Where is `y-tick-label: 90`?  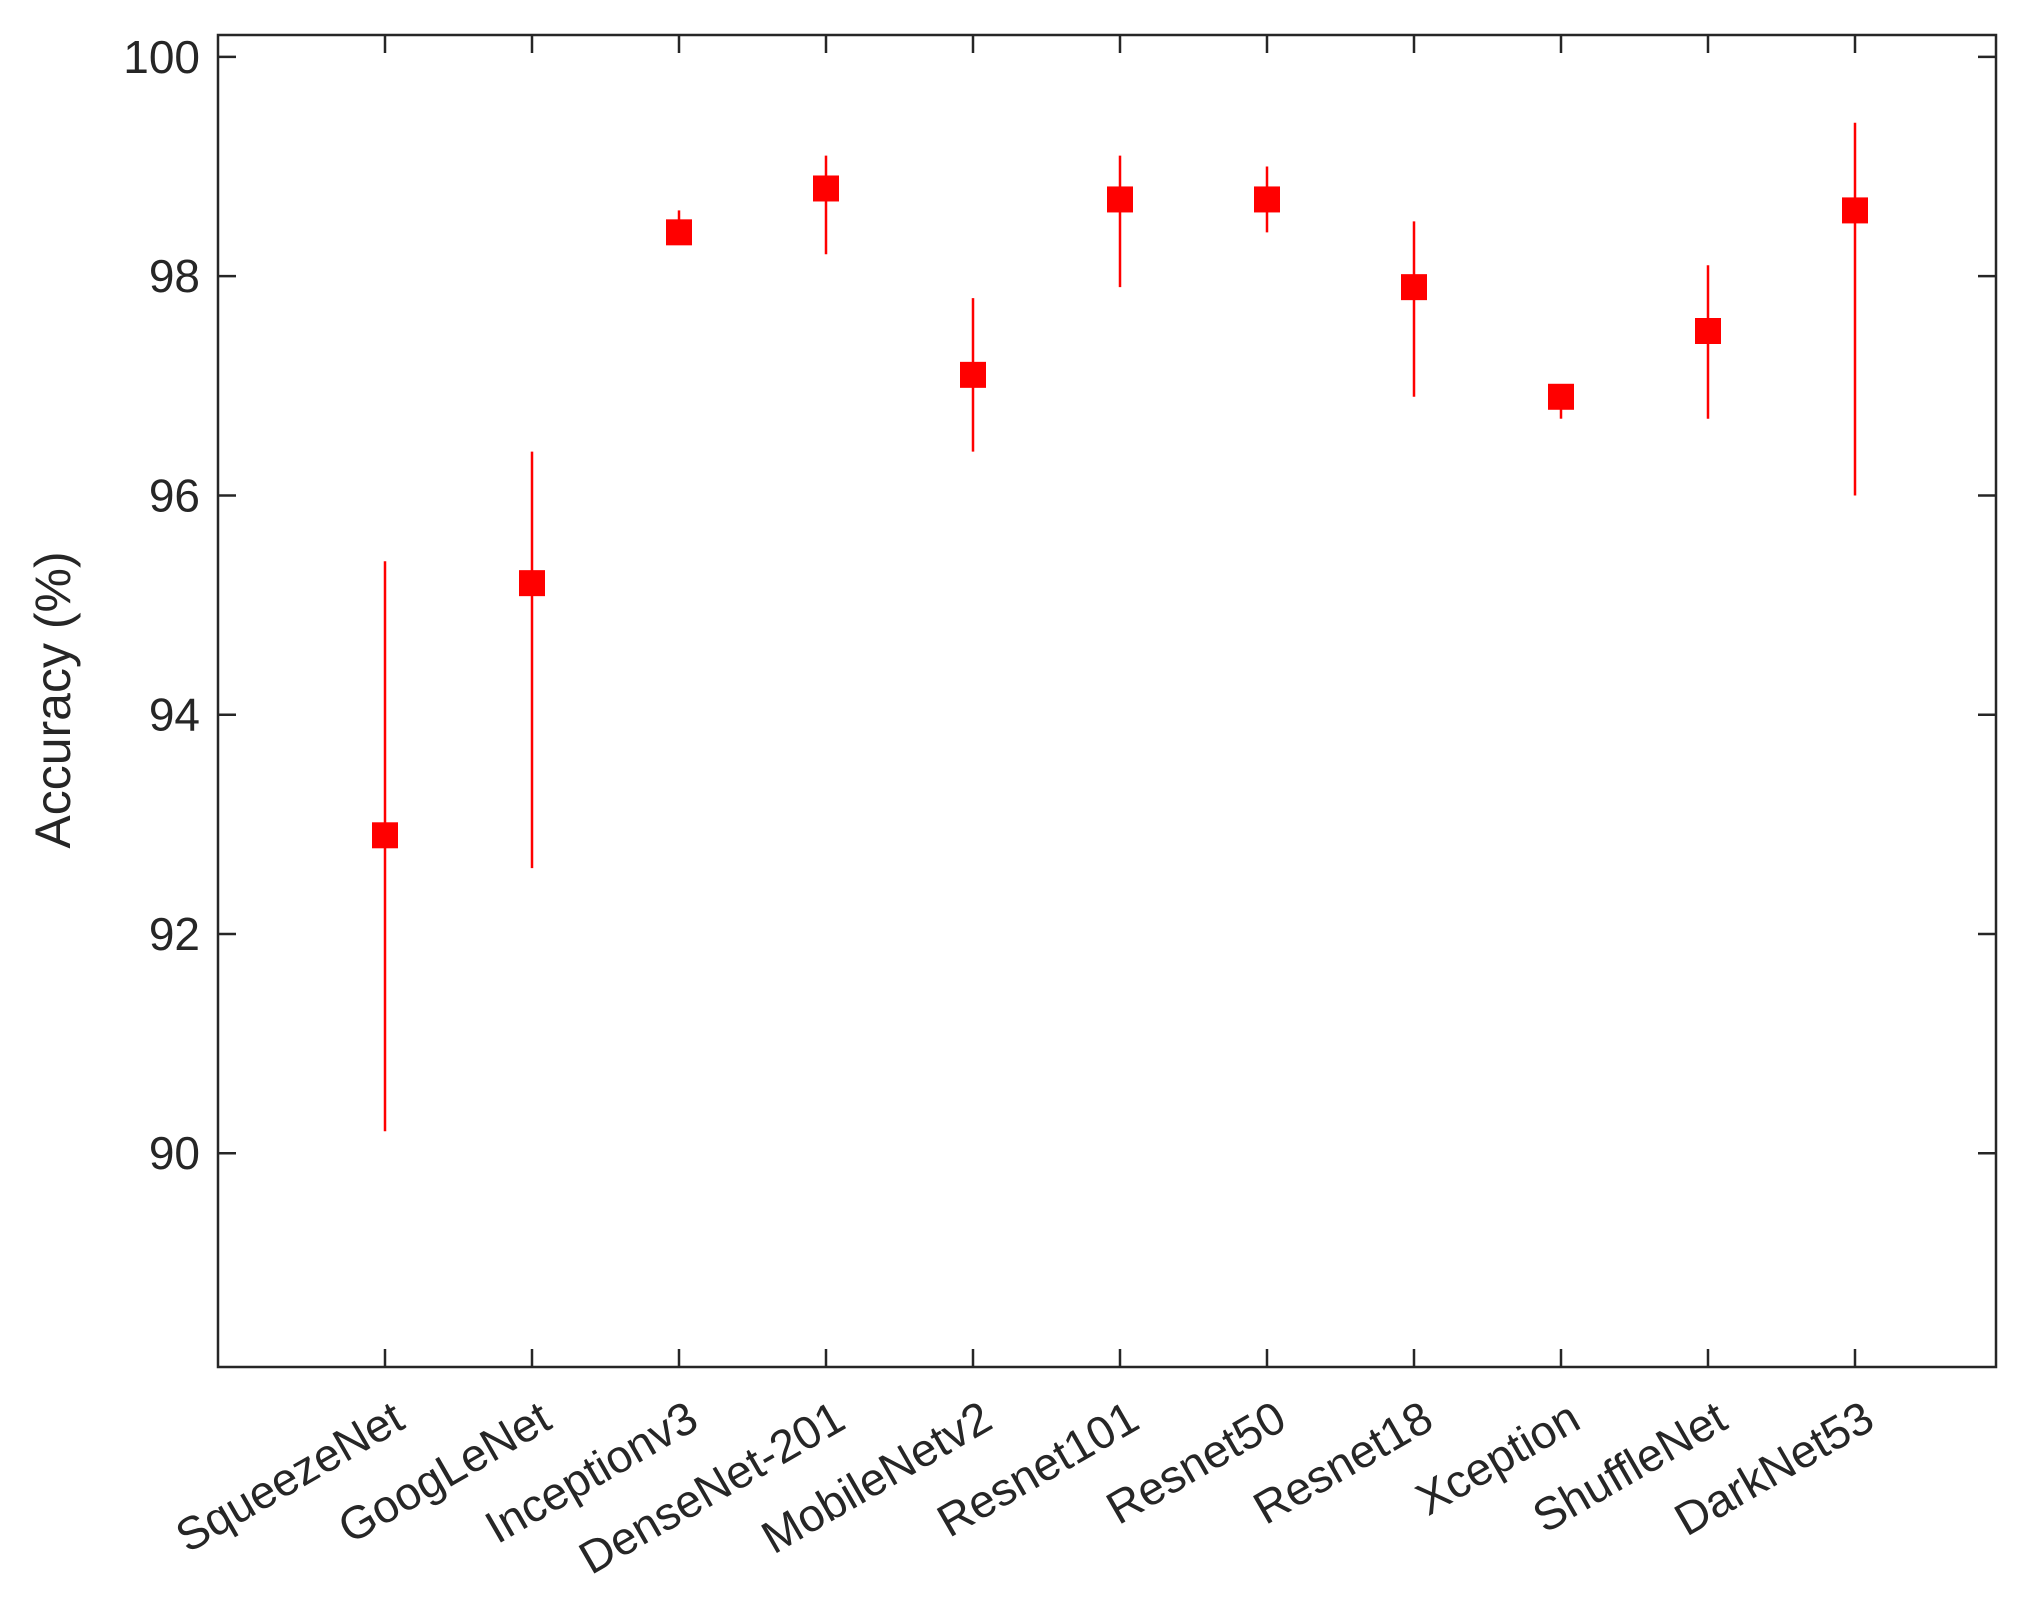
y-tick-label: 90 is located at coordinates (174, 1153).